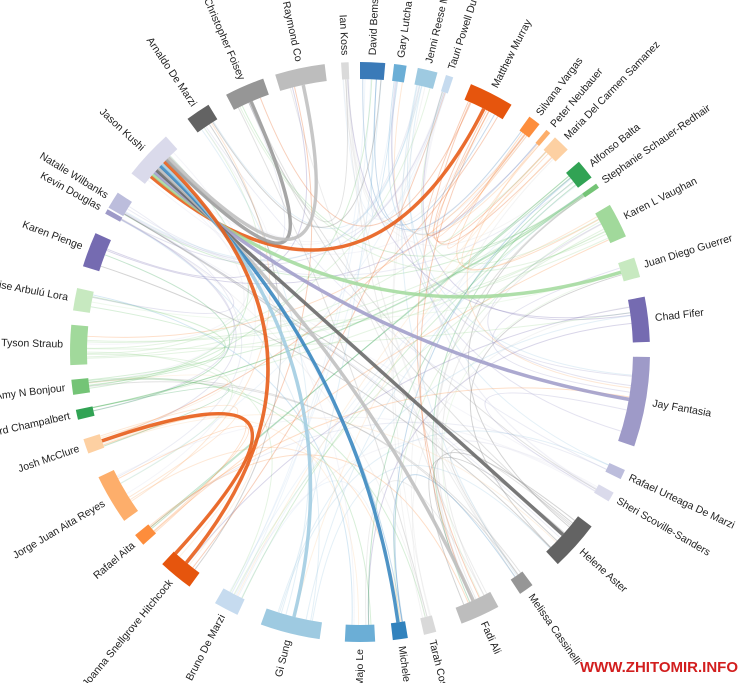 Image resolution: width=750 pixels, height=683 pixels. Describe the element at coordinates (437, 32) in the screenshot. I see `node-label: Jenni Reese M` at that location.